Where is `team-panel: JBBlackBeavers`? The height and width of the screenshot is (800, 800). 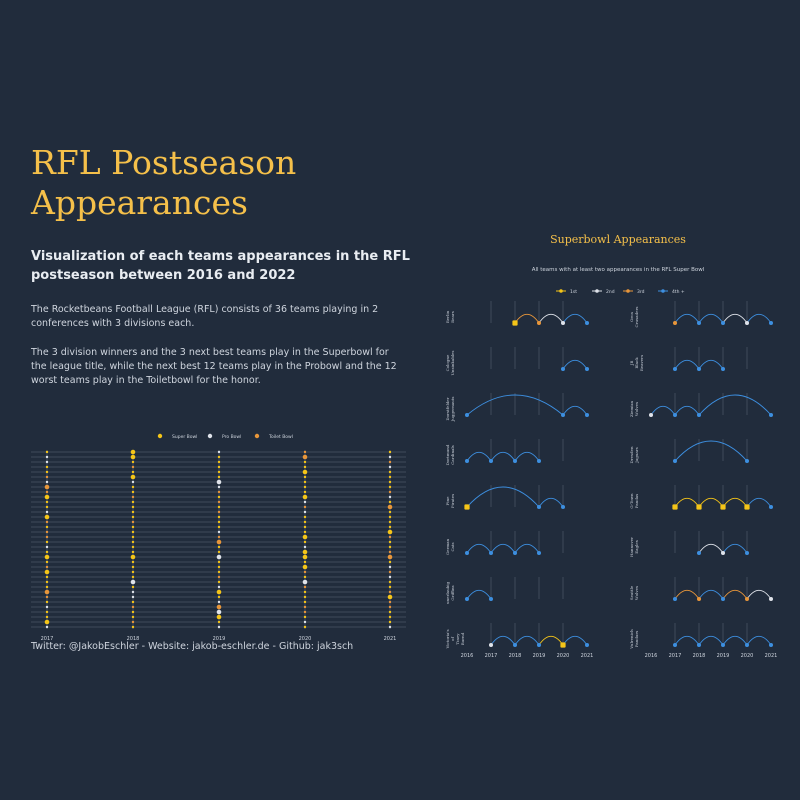
team-panel: JBBlackBeavers is located at coordinates (688, 359).